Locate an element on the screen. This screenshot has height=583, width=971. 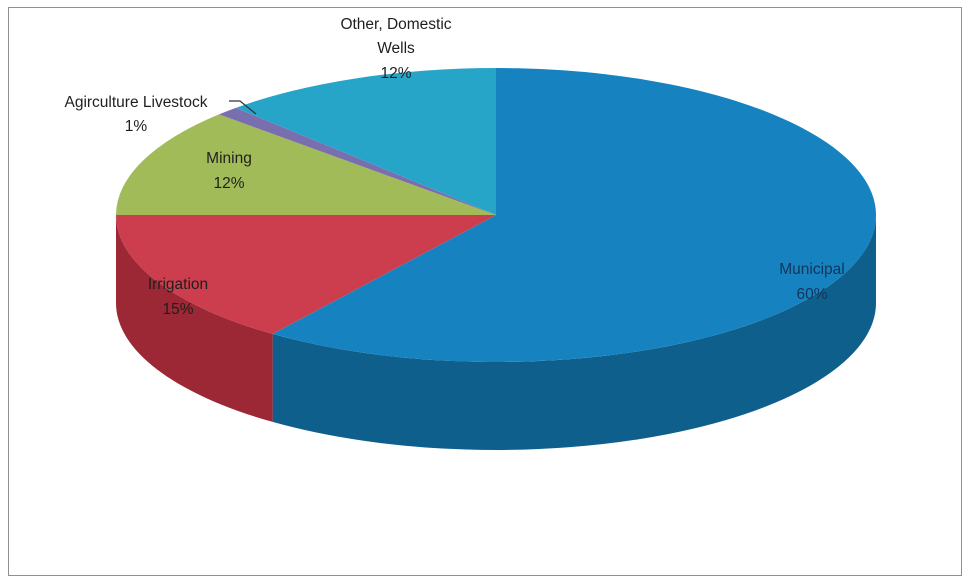
pie-slice-agirculture-livestock is located at coordinates (357, 161).